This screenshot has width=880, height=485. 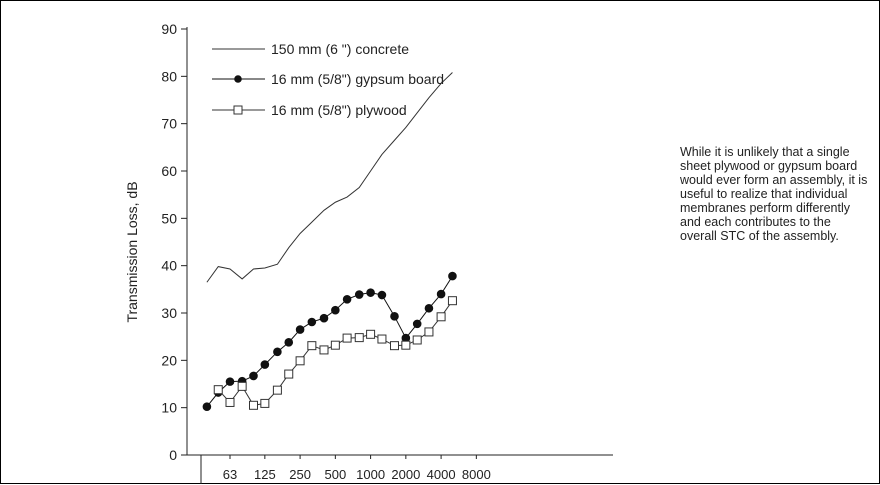 What do you see at coordinates (405, 474) in the screenshot?
I see `x-tick-label: 2000` at bounding box center [405, 474].